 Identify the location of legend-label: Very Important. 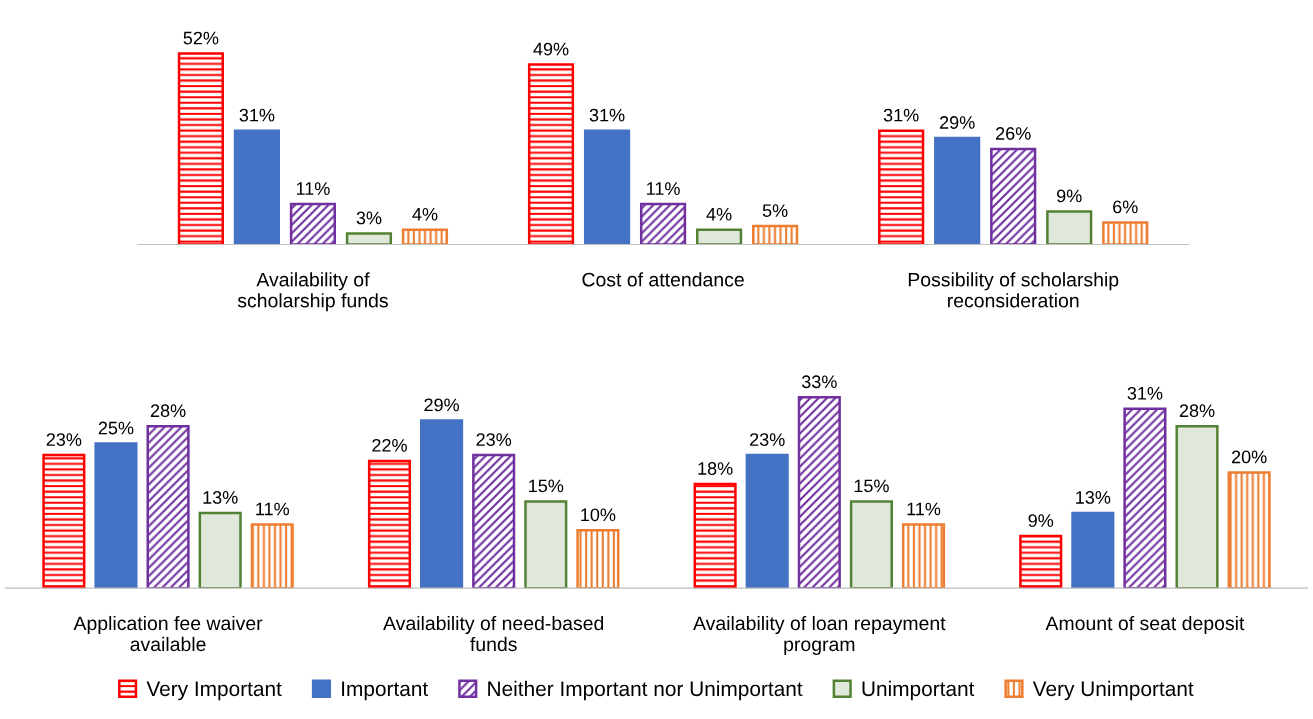
(214, 691).